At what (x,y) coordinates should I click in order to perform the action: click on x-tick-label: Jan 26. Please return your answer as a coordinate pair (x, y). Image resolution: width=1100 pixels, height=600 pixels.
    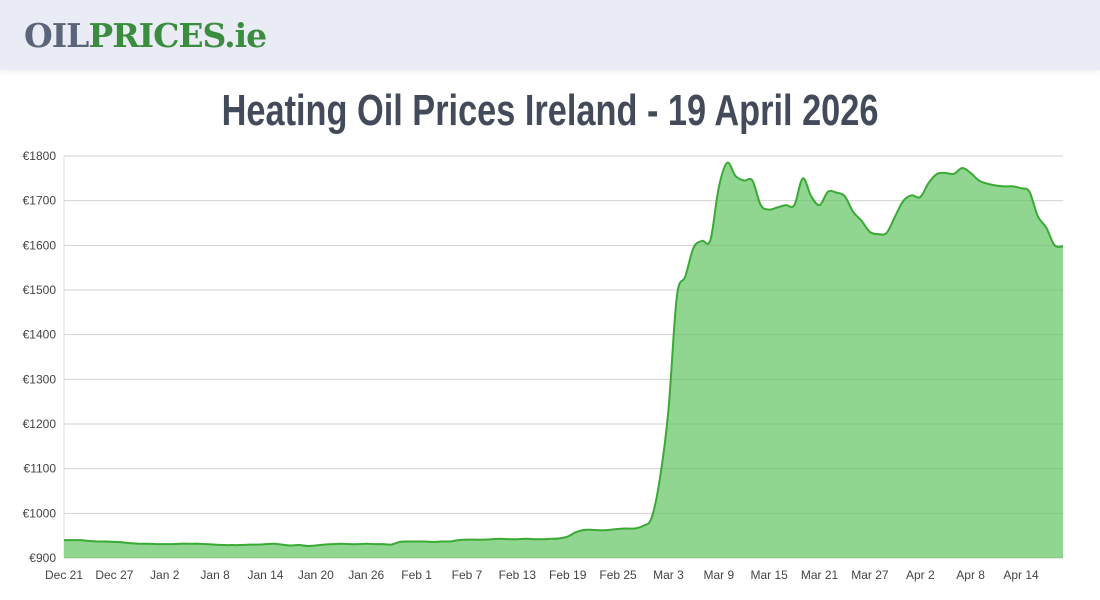
    Looking at the image, I should click on (366, 575).